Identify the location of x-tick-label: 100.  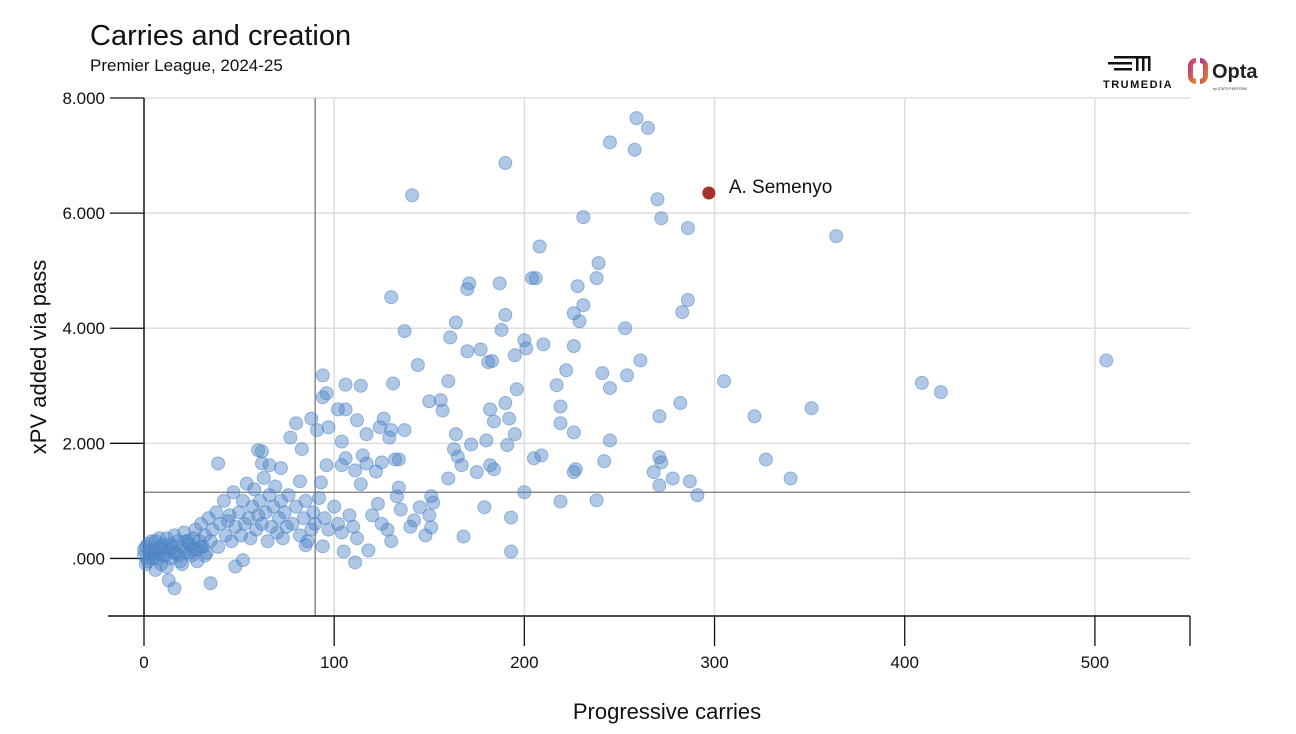
(334, 662).